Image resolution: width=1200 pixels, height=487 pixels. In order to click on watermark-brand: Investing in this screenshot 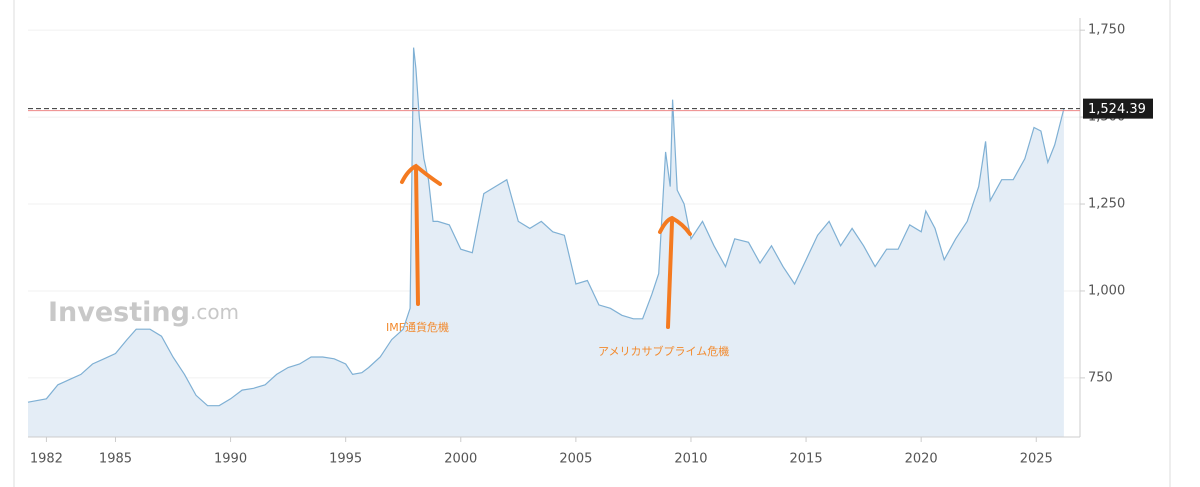, I will do `click(119, 312)`.